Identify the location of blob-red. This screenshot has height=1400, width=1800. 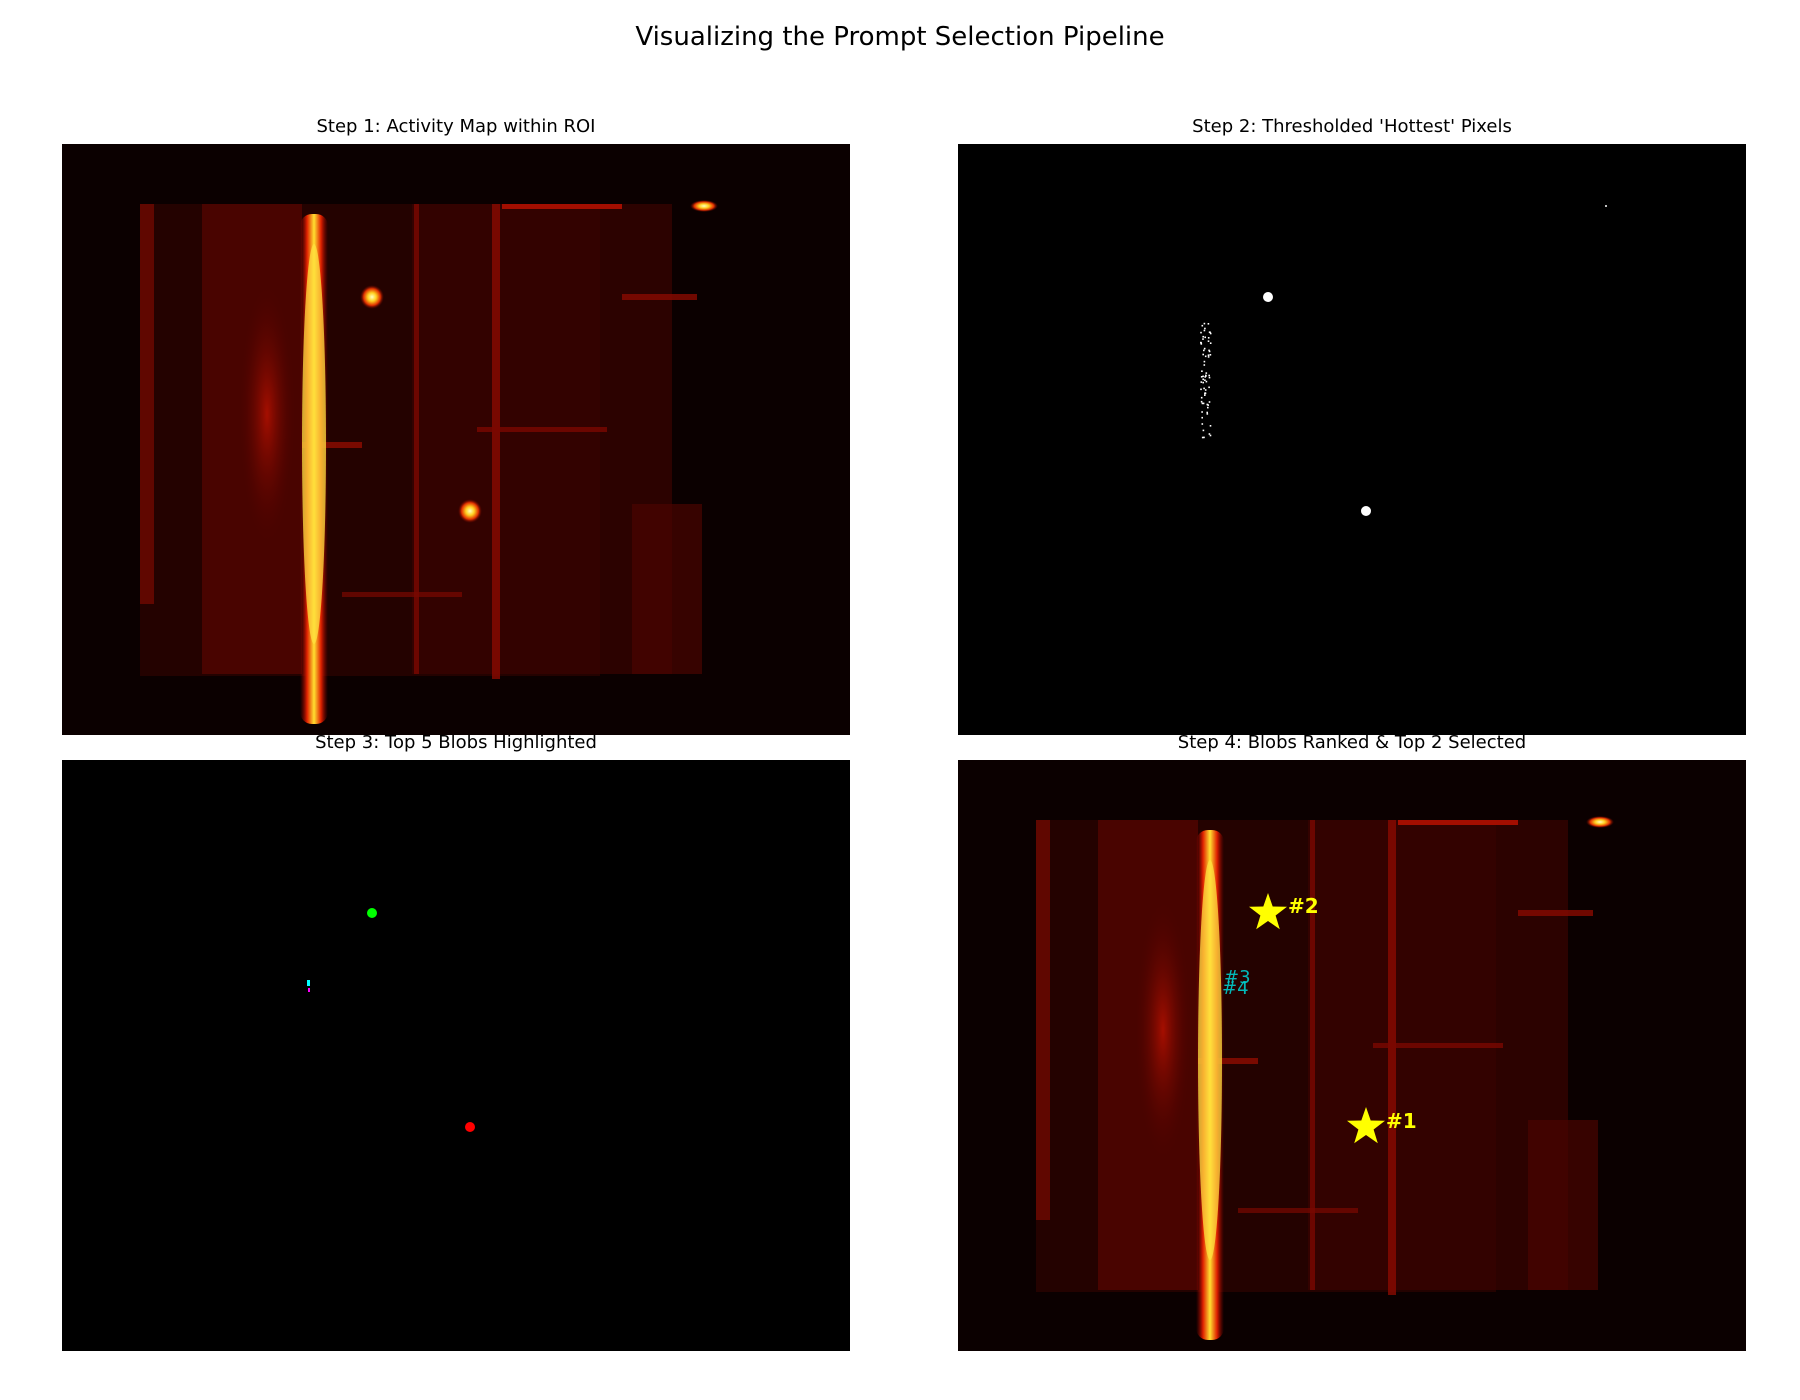
(470, 1127).